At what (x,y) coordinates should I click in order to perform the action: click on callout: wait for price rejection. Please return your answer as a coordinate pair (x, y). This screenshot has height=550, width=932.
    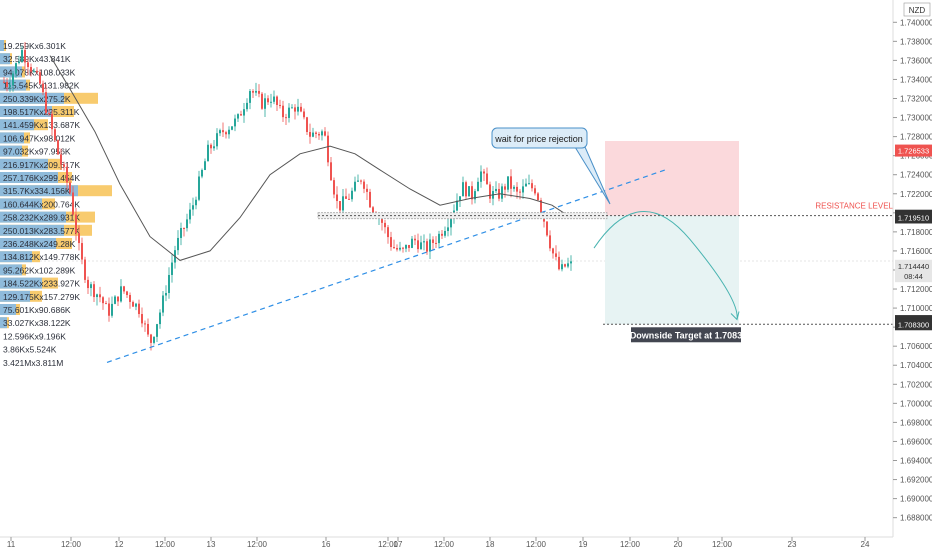
    Looking at the image, I should click on (551, 166).